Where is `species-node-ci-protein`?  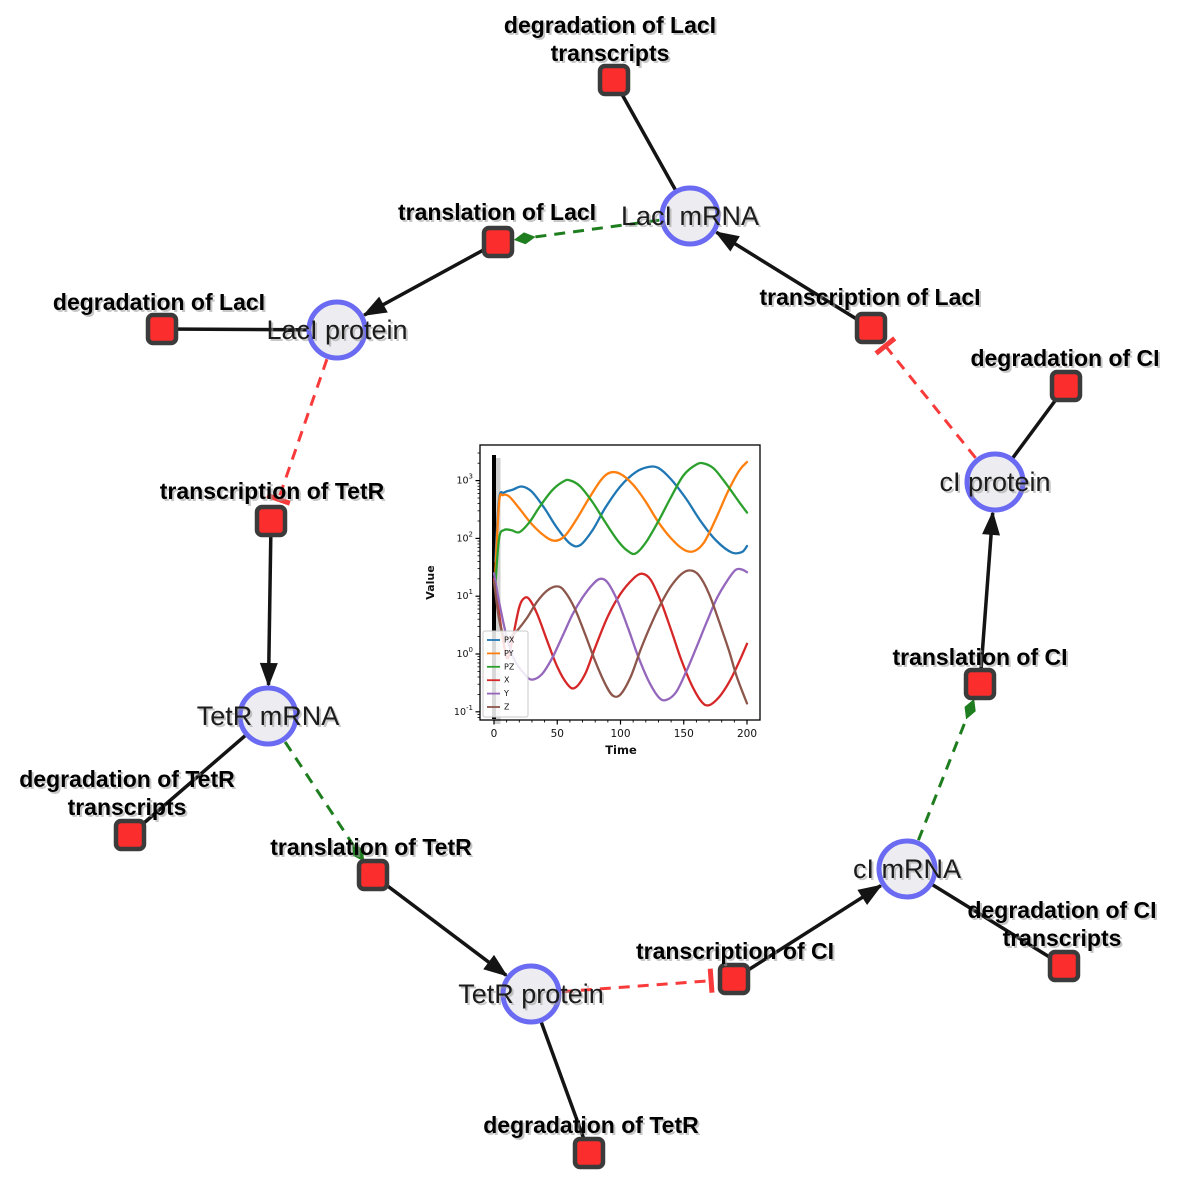
species-node-ci-protein is located at coordinates (995, 482).